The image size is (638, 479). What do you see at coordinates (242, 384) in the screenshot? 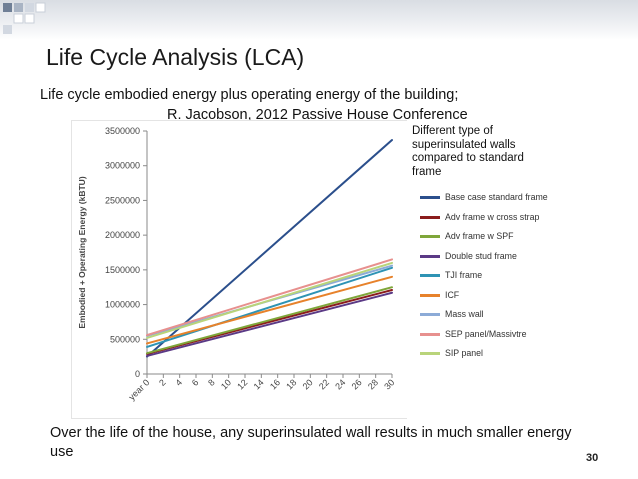
I see `x-tick-label: 12` at bounding box center [242, 384].